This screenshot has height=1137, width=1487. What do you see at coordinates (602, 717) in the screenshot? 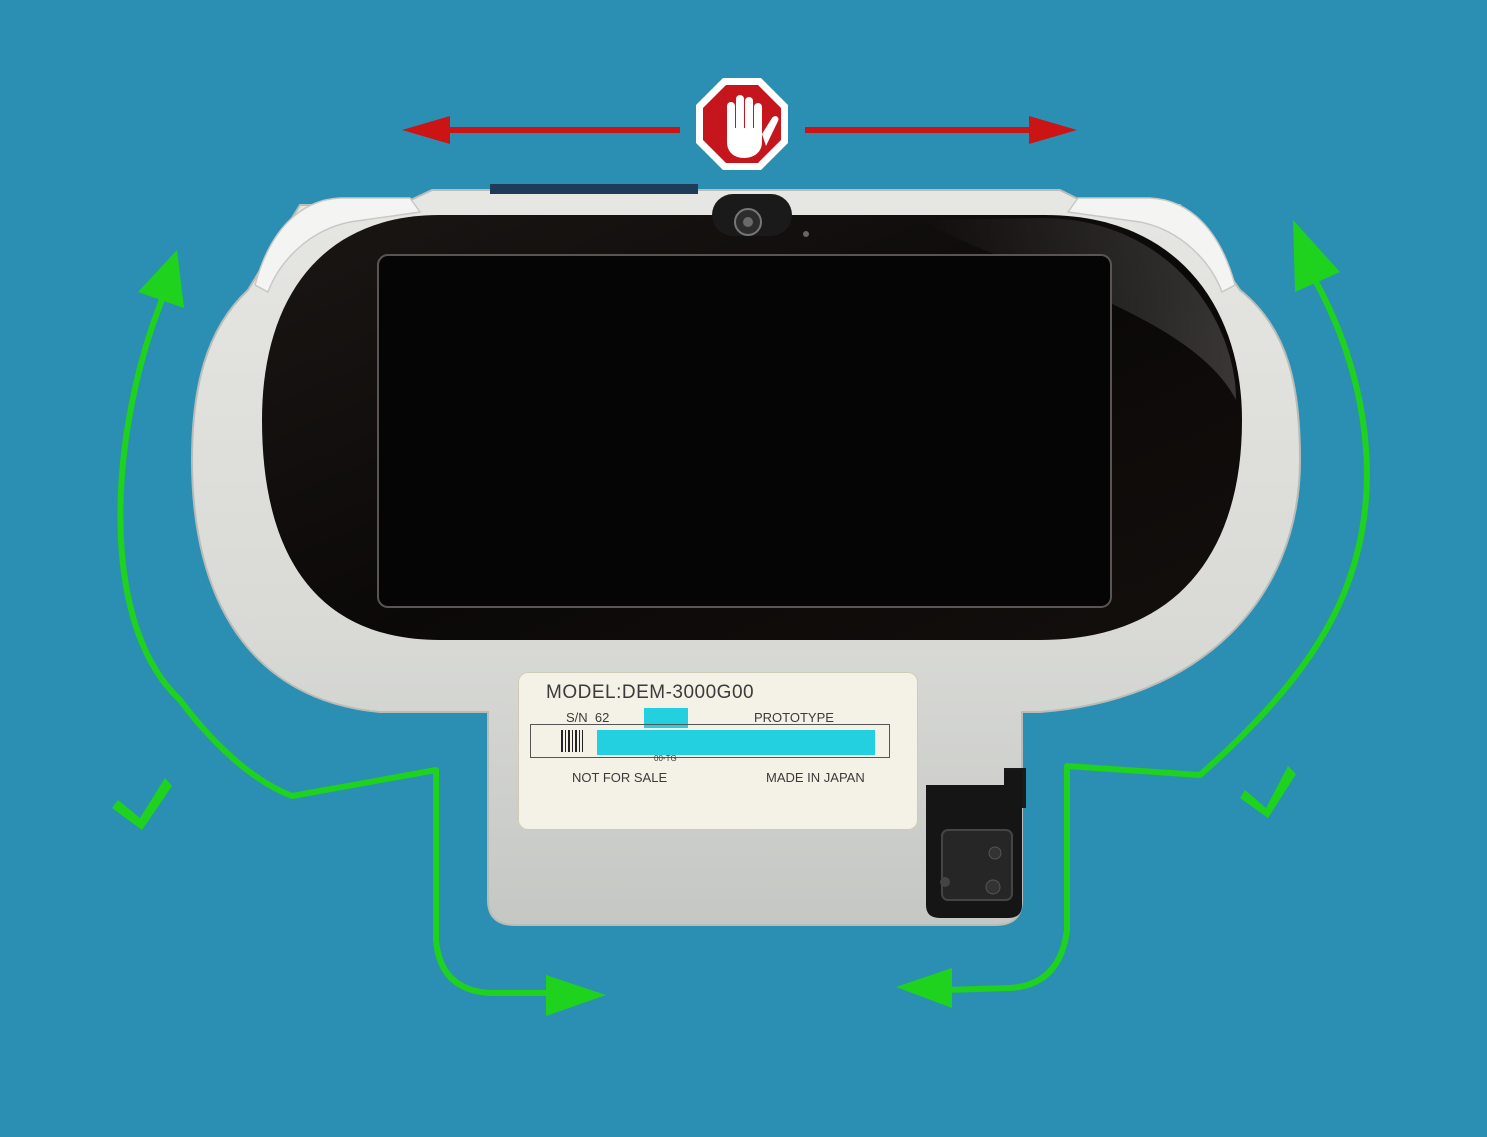
I see `serial-visible: 62` at bounding box center [602, 717].